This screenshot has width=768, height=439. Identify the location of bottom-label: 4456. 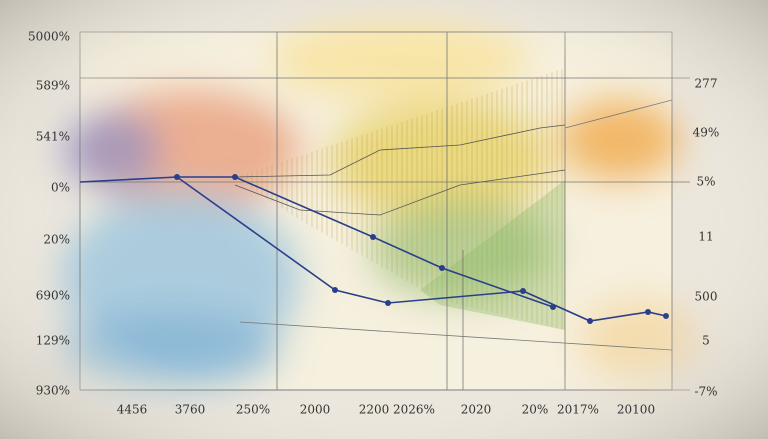
(132, 410).